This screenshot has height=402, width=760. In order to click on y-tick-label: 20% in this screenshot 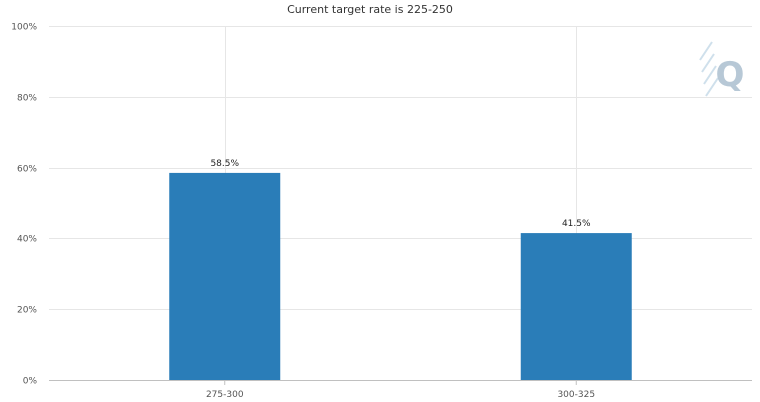, I will do `click(27, 311)`.